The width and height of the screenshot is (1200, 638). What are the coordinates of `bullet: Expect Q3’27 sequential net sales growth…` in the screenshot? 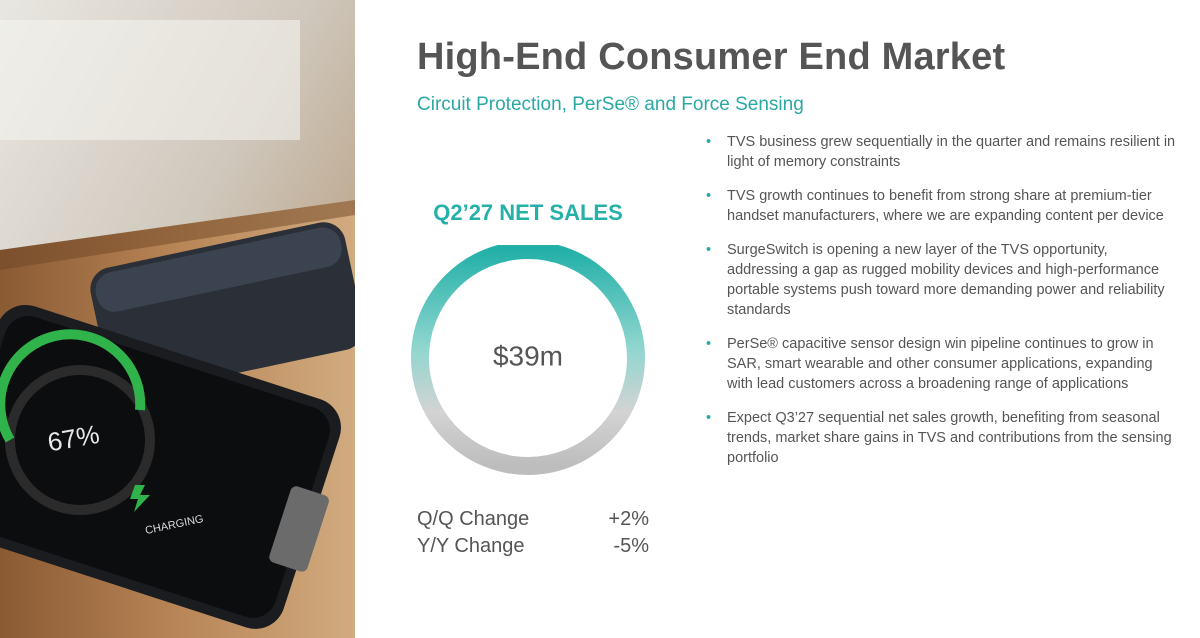 It's located at (941, 438).